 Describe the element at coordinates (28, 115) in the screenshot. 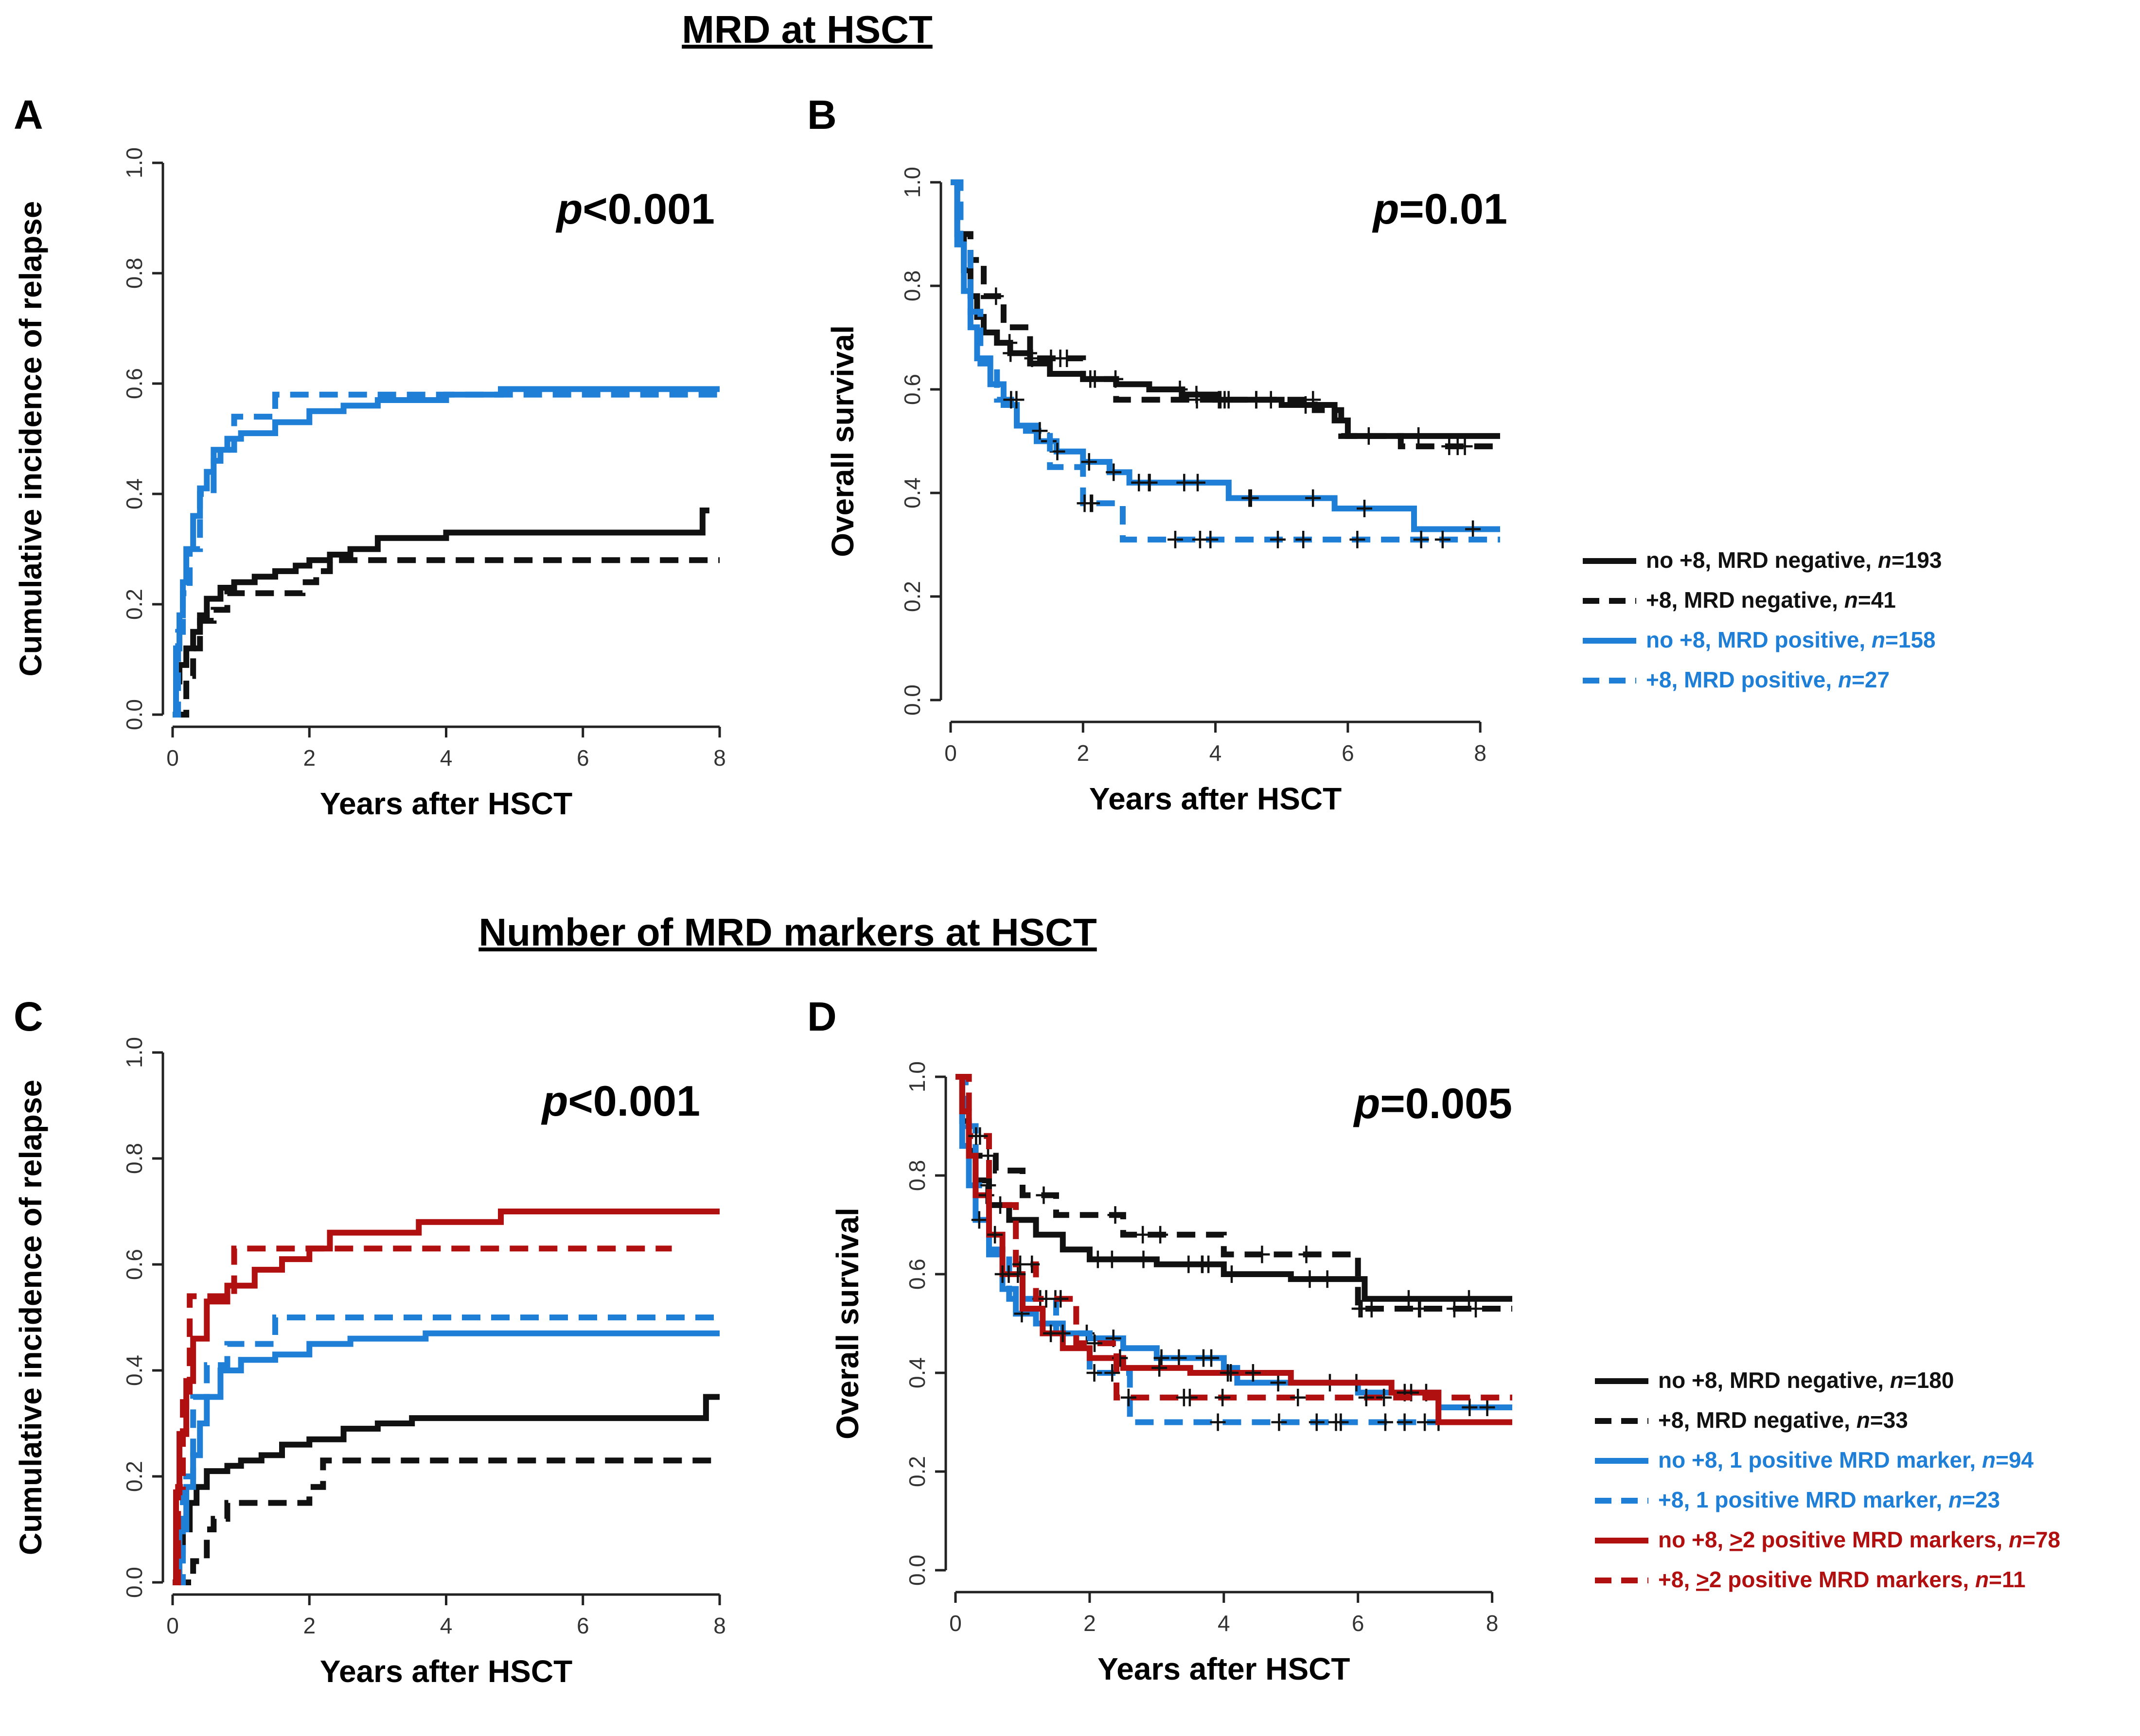

I see `panel-letter: A` at that location.